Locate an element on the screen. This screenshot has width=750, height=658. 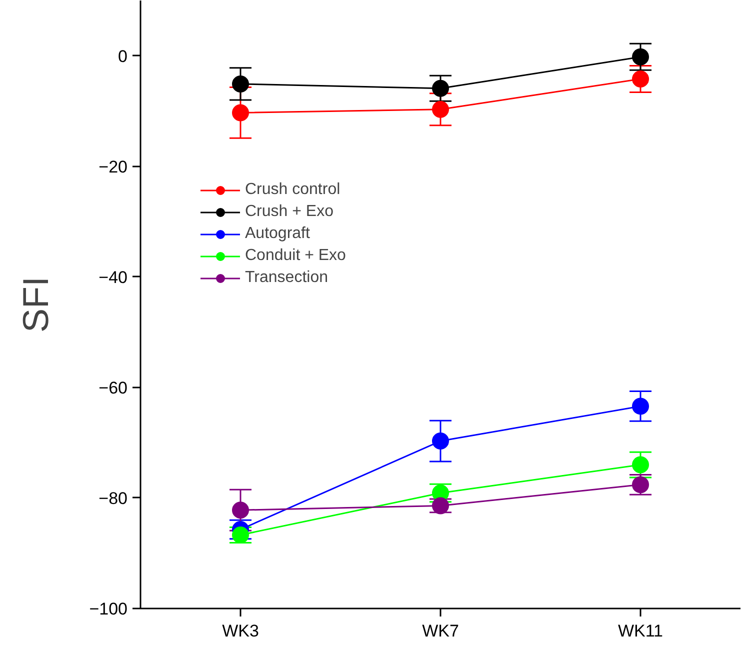
y-tick-label: −80 is located at coordinates (113, 498).